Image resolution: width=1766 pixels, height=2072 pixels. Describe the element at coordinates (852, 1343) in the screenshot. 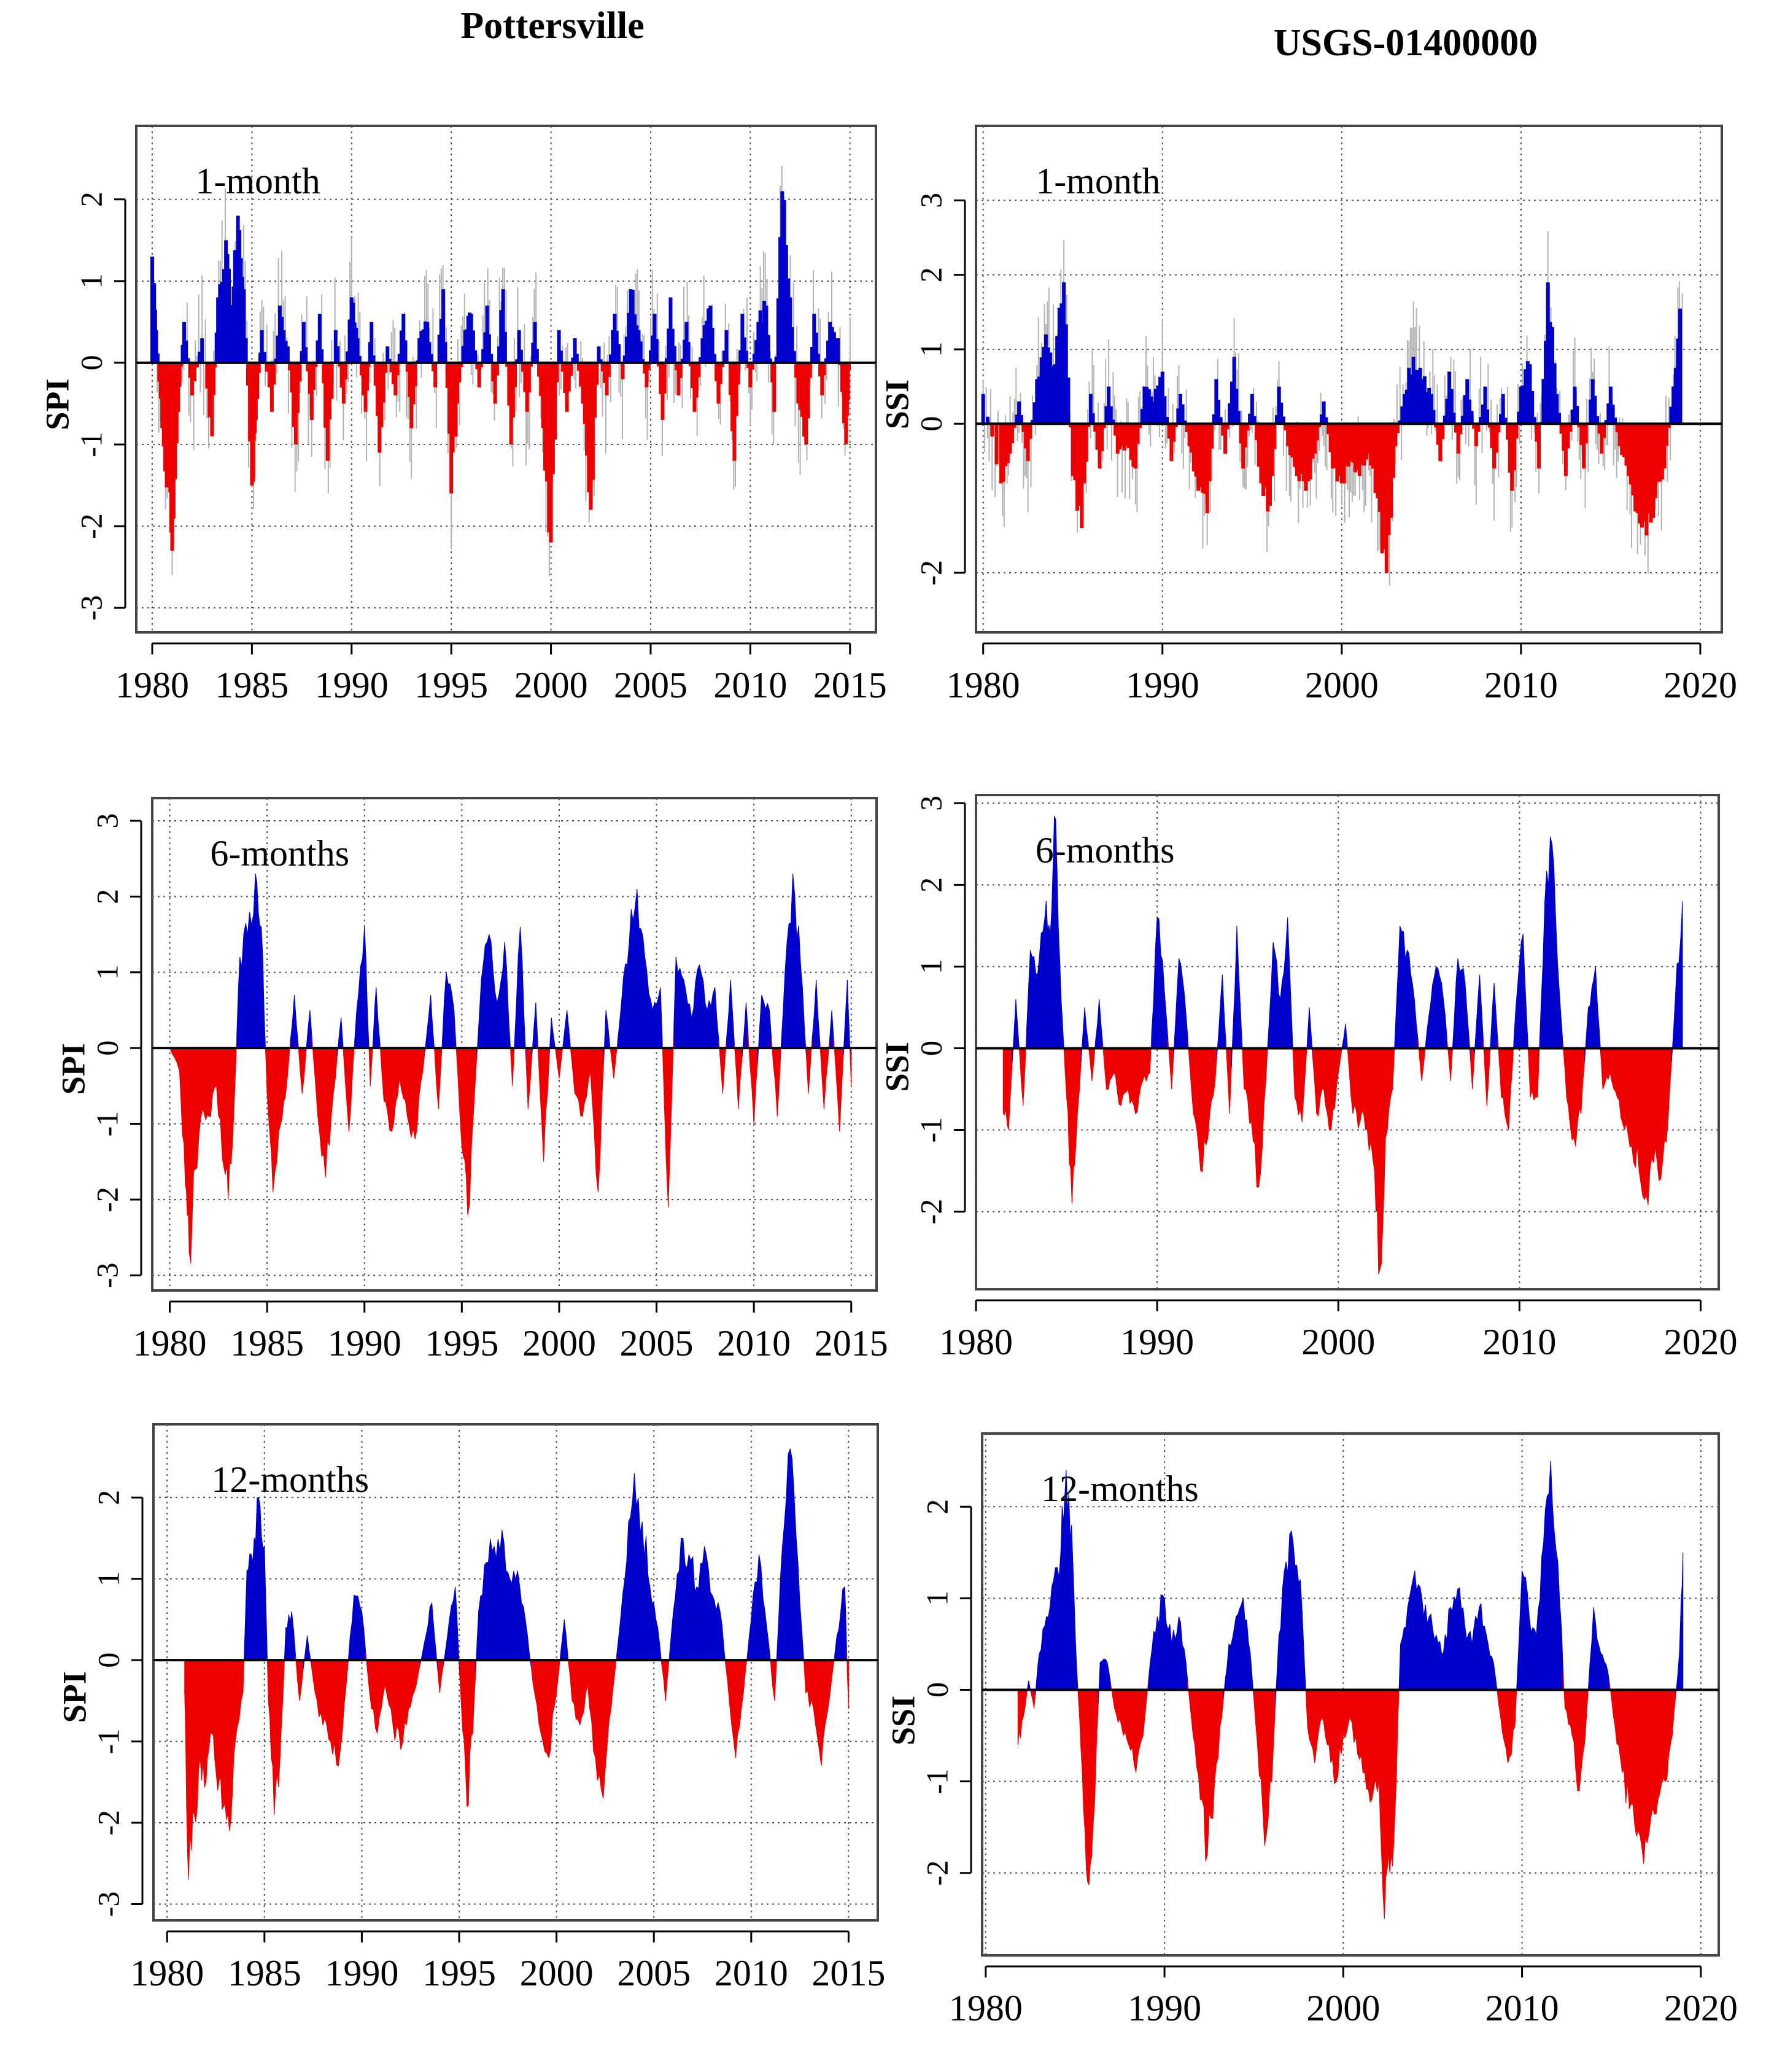

I see `x-tick-label: 2015` at that location.